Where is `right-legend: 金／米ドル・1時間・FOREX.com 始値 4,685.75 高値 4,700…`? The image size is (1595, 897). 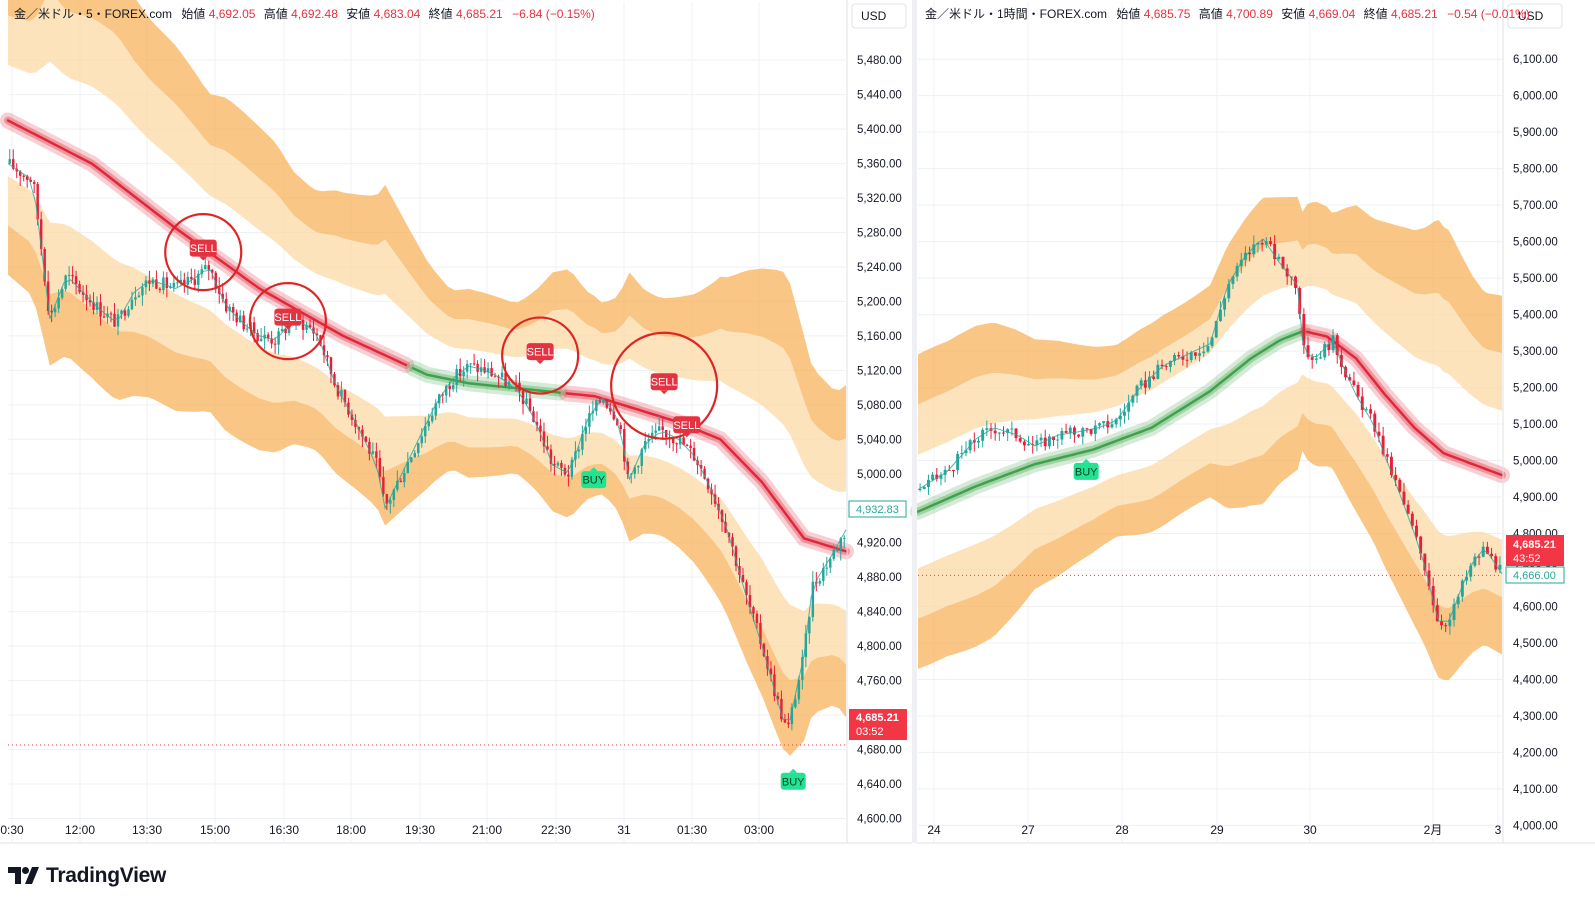
right-legend: 金／米ドル・1時間・FOREX.com 始値 4,685.75 高値 4,700… is located at coordinates (1227, 13).